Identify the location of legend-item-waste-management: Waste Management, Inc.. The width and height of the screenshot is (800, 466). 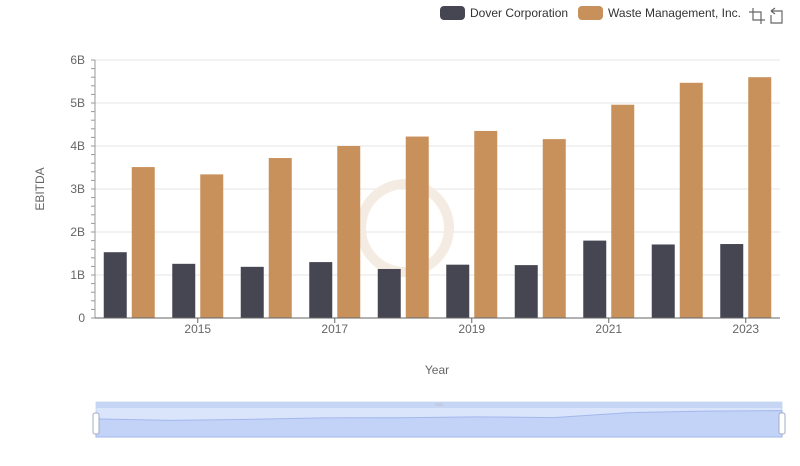
(659, 13).